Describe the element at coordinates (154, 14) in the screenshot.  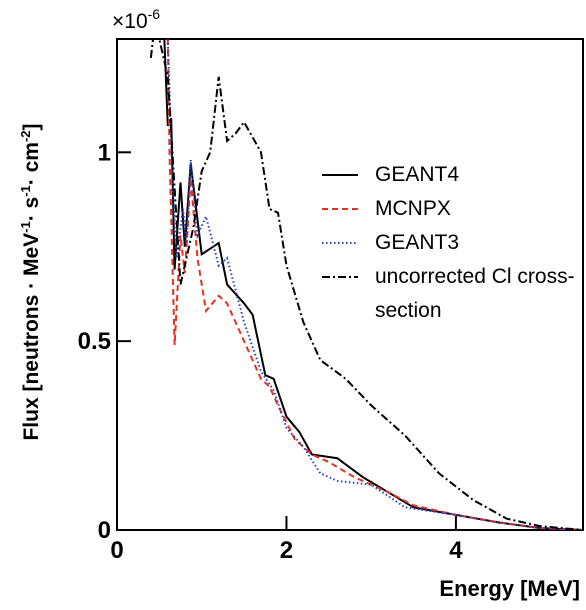
I see `multiplier-exp: -6` at that location.